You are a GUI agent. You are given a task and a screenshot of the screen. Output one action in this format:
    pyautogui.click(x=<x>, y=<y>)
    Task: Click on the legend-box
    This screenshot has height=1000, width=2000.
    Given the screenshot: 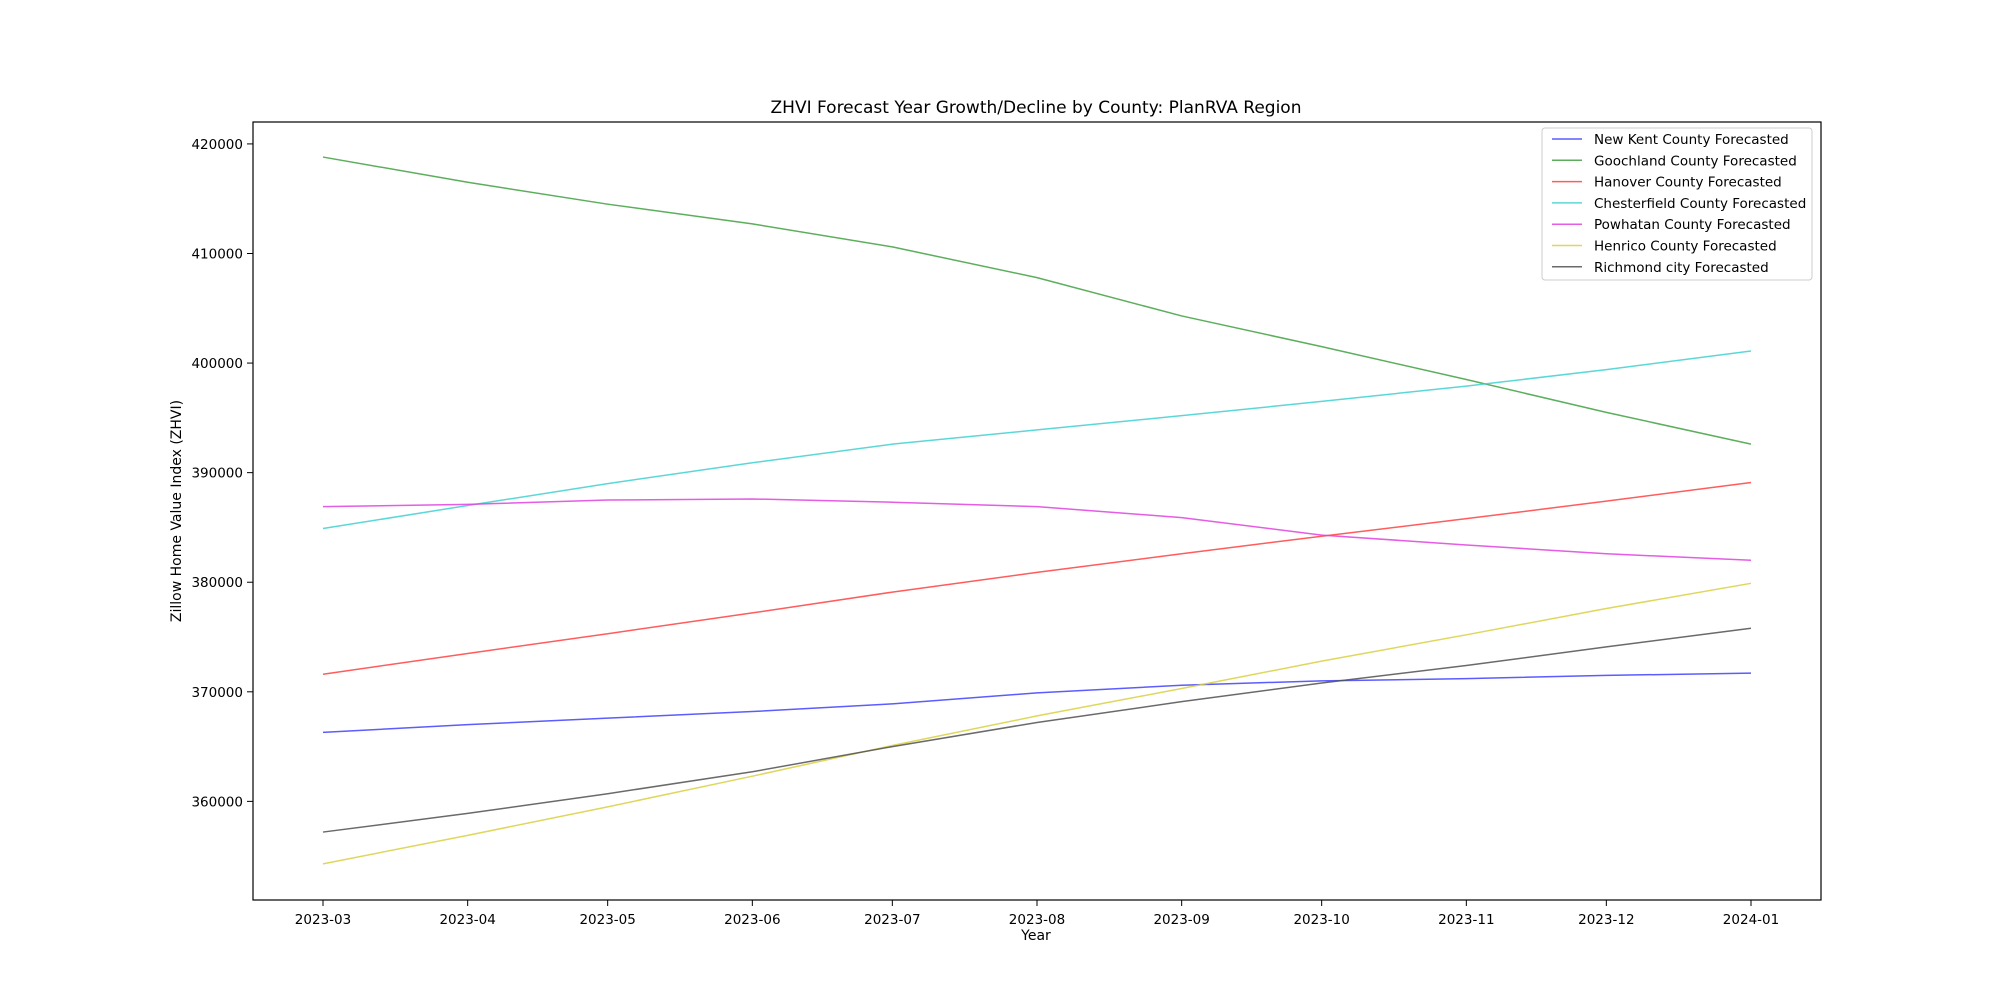 What is the action you would take?
    pyautogui.click(x=1677, y=204)
    